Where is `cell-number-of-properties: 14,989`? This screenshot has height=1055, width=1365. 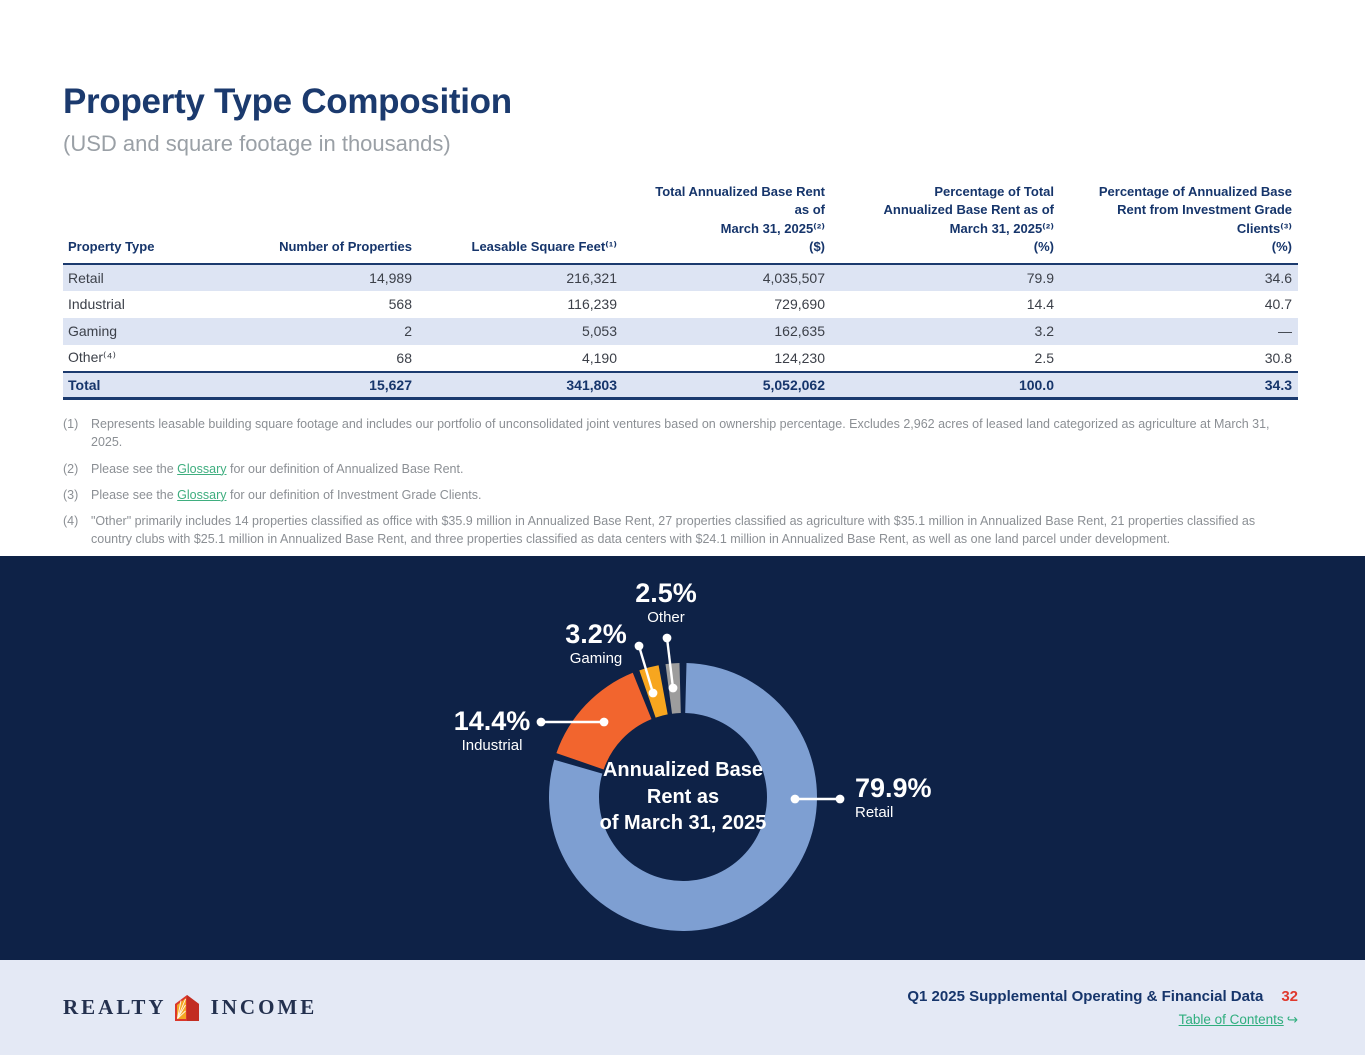 cell-number-of-properties: 14,989 is located at coordinates (330, 277).